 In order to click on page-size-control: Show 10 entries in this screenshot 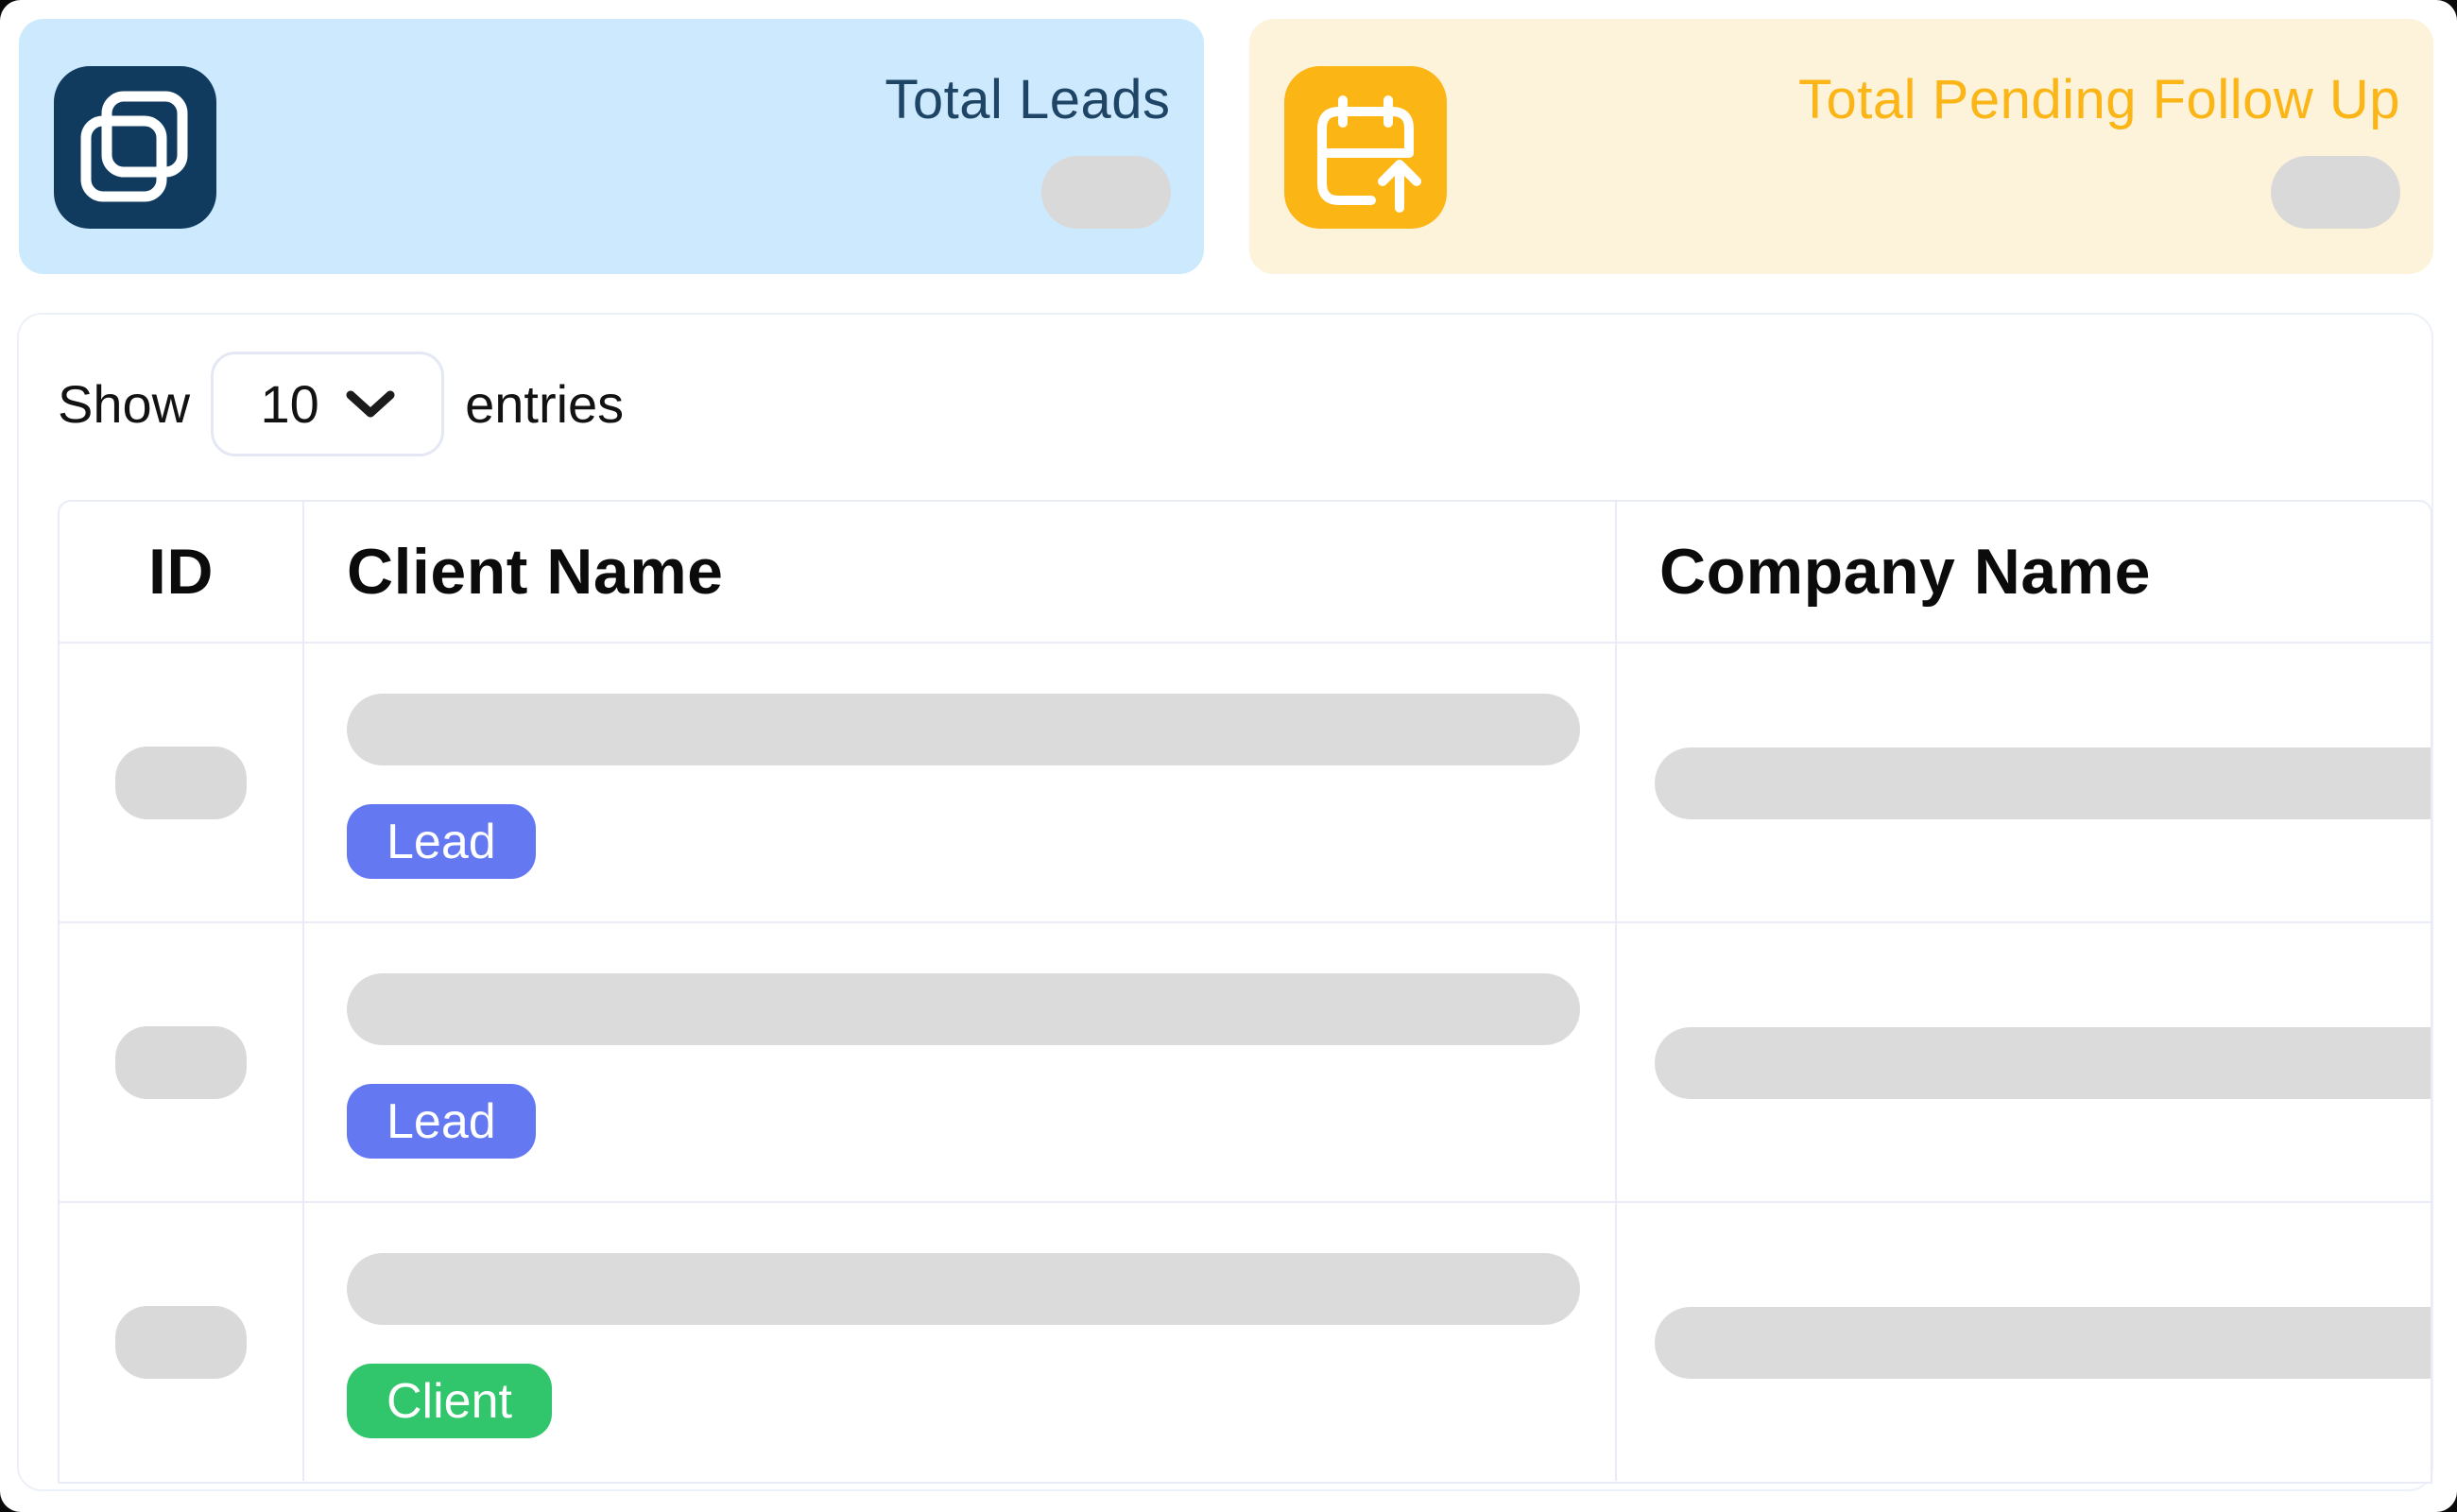, I will do `click(341, 404)`.